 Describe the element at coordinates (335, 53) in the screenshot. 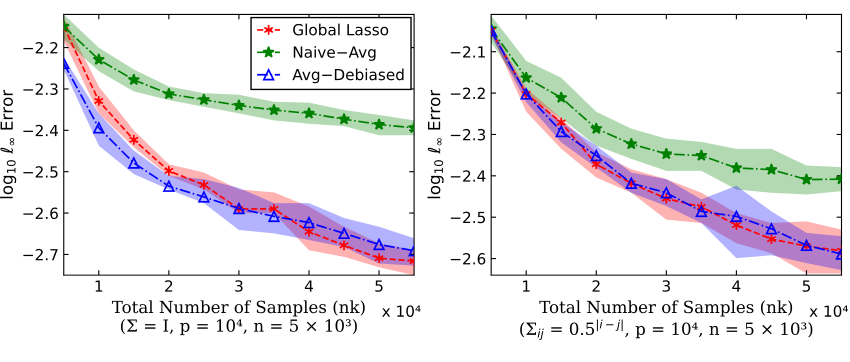

I see `legend-label: Naive−Avg` at that location.